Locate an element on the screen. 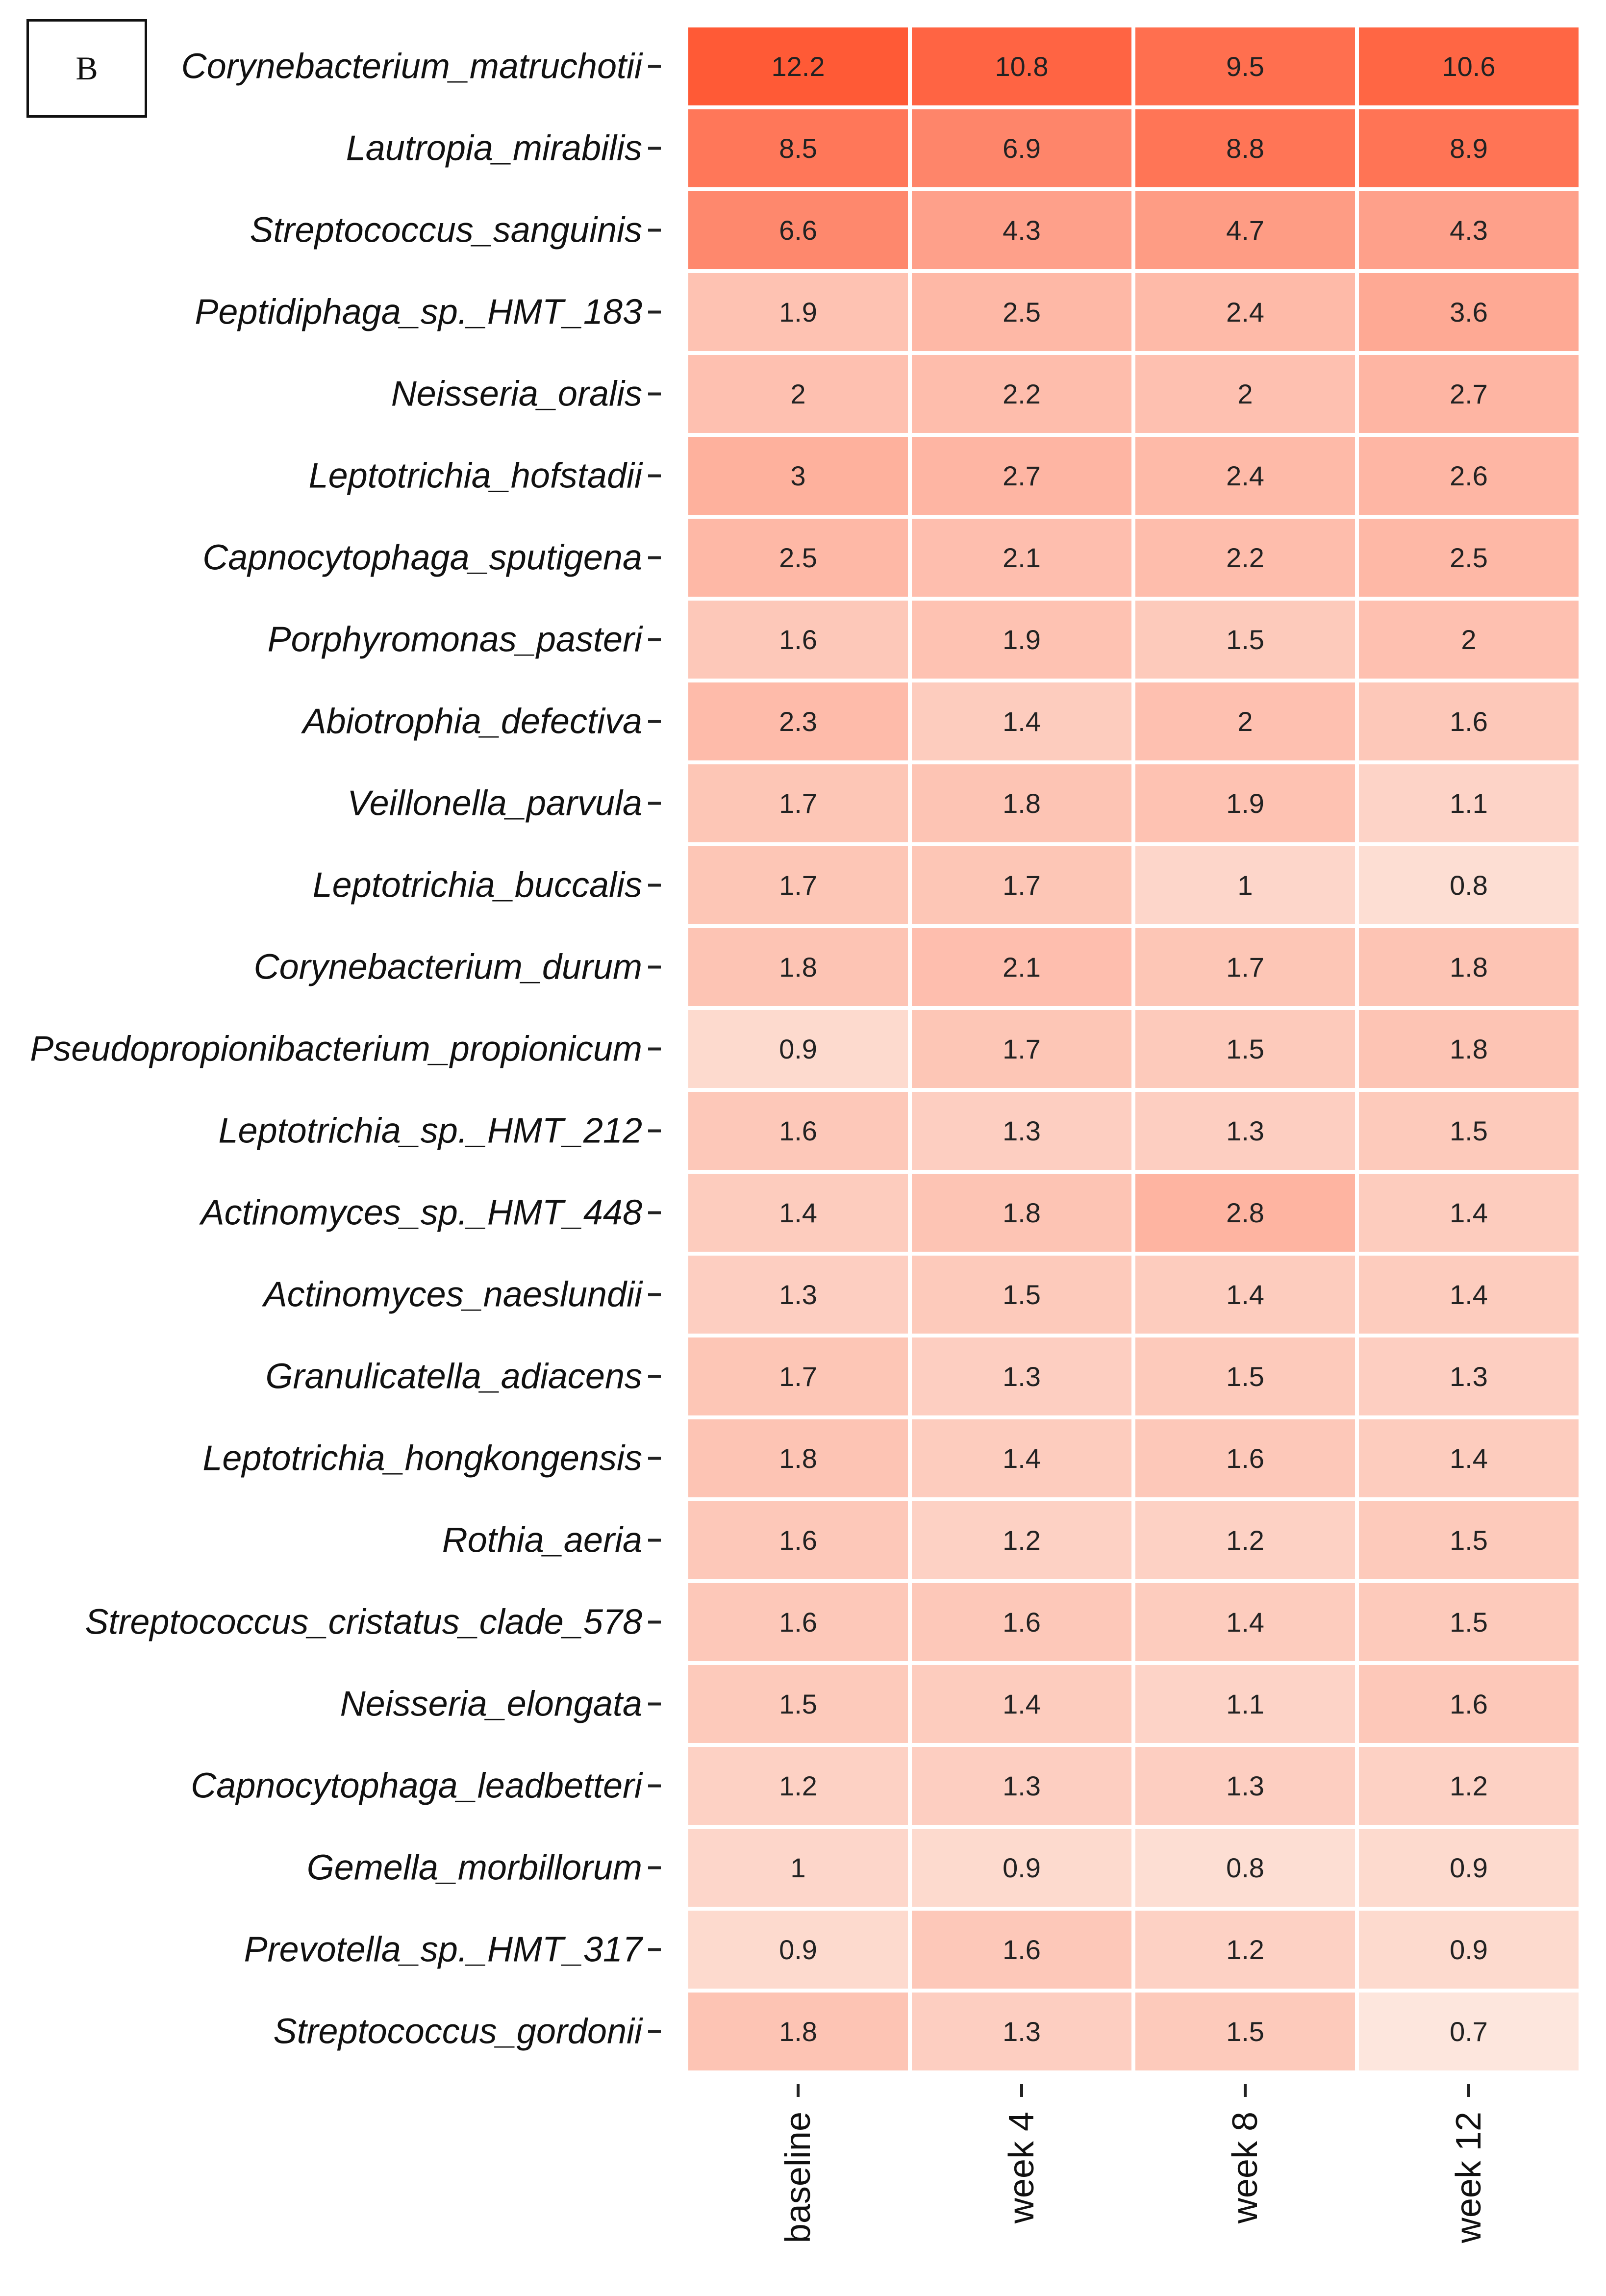  cell-value-label: 1.1 is located at coordinates (1469, 803).